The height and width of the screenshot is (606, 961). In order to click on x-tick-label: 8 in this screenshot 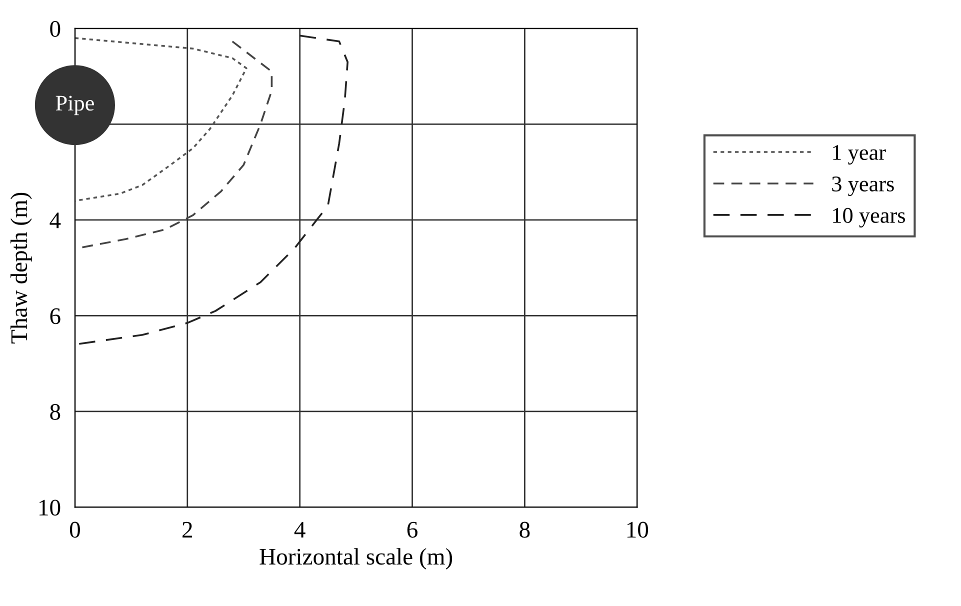, I will do `click(525, 530)`.